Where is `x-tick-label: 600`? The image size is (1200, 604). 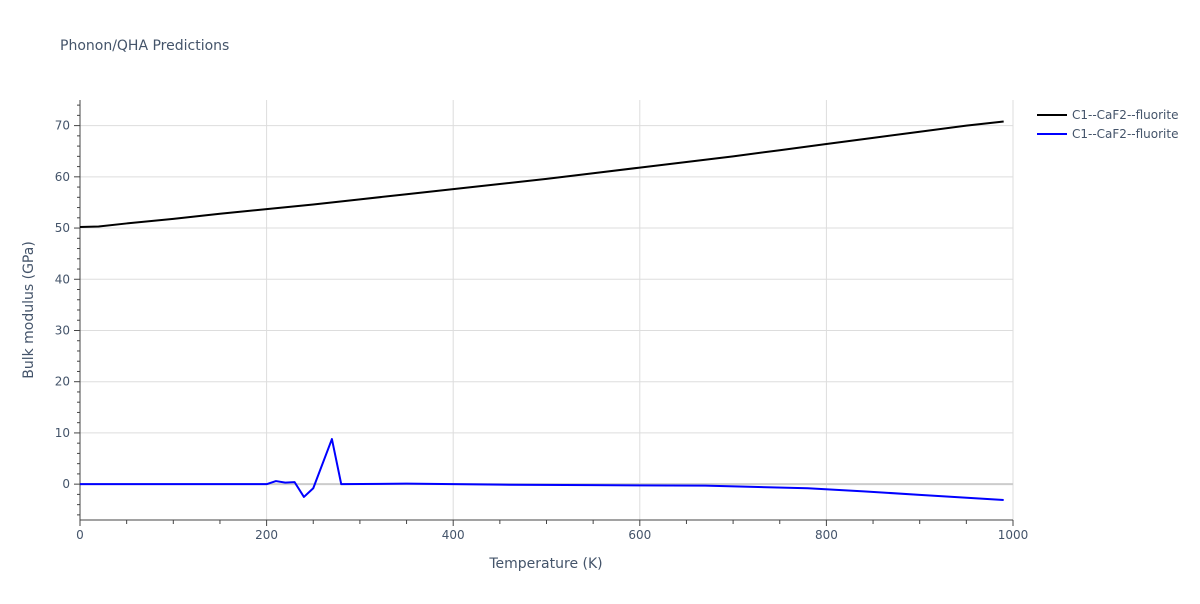 x-tick-label: 600 is located at coordinates (639, 535).